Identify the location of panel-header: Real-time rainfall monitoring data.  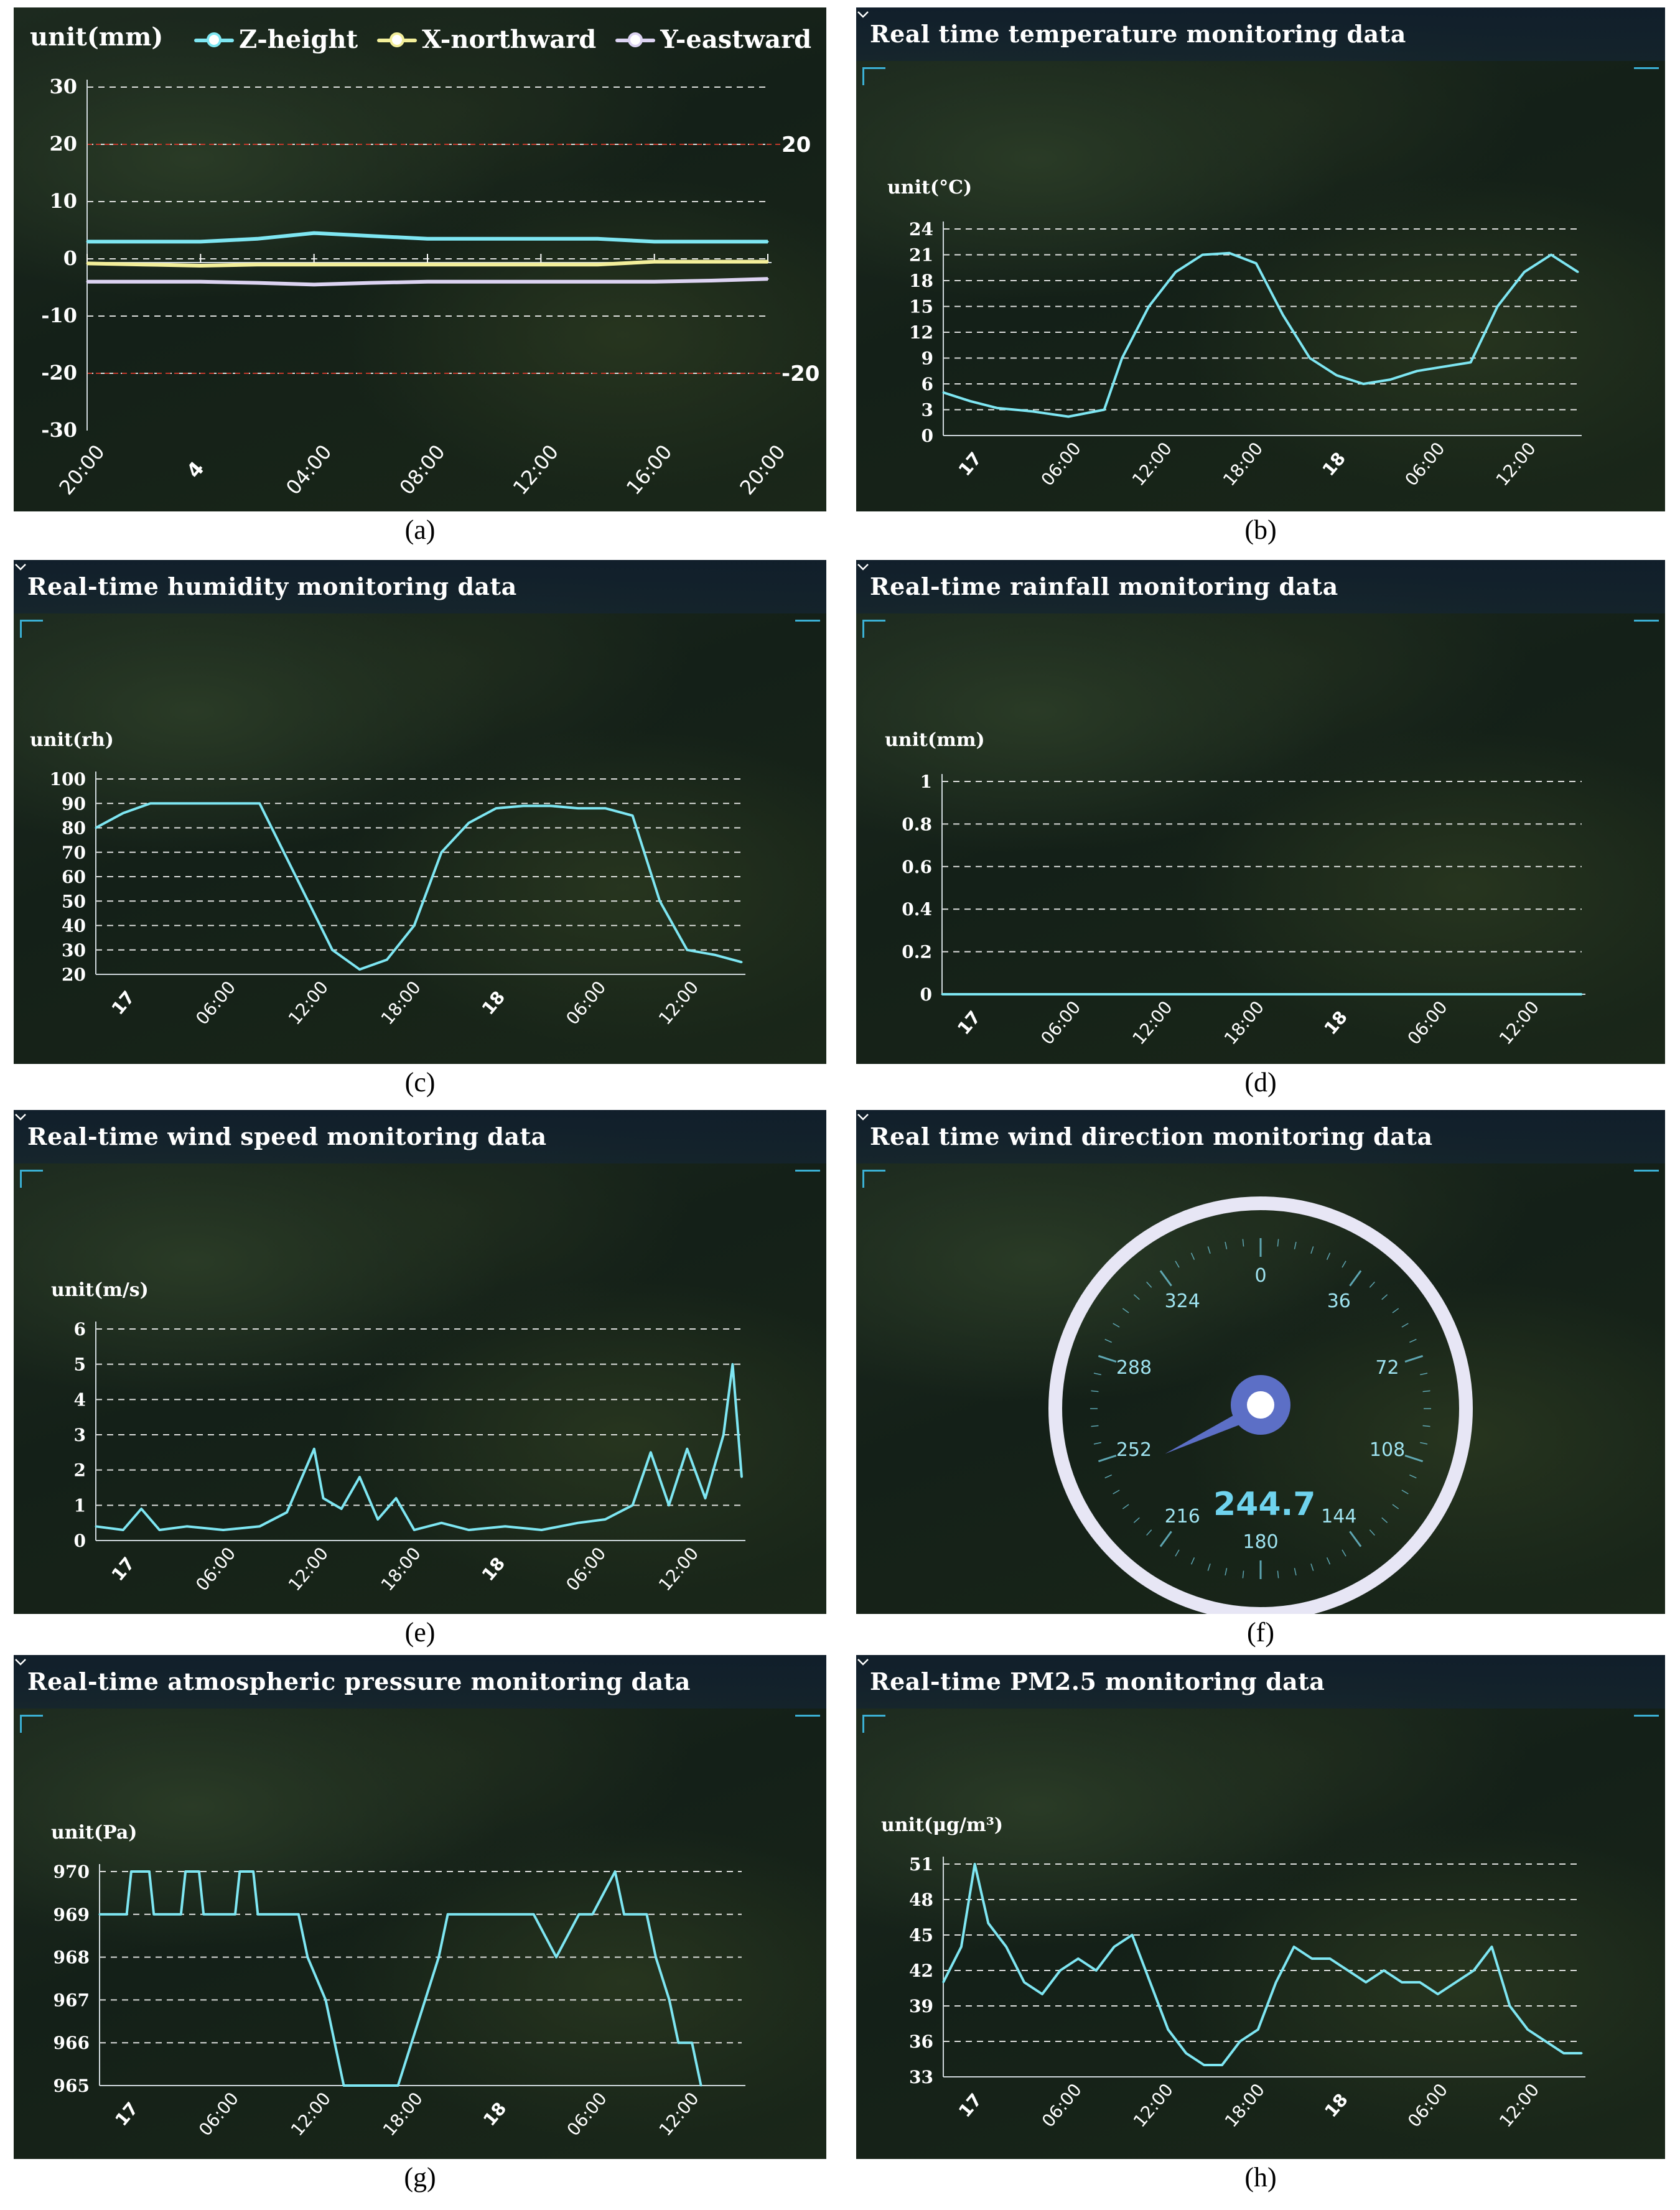
(1260, 586).